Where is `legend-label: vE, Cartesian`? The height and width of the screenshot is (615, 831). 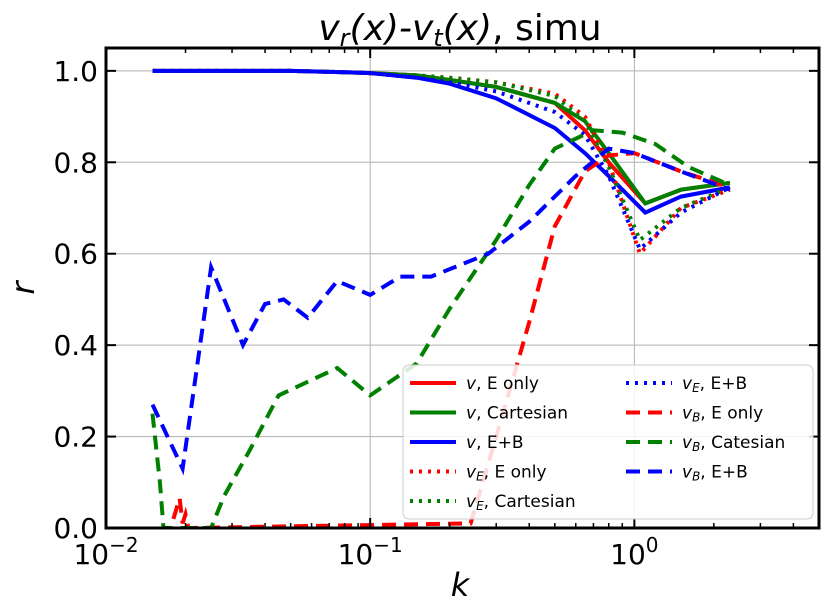 legend-label: vE, Cartesian is located at coordinates (521, 502).